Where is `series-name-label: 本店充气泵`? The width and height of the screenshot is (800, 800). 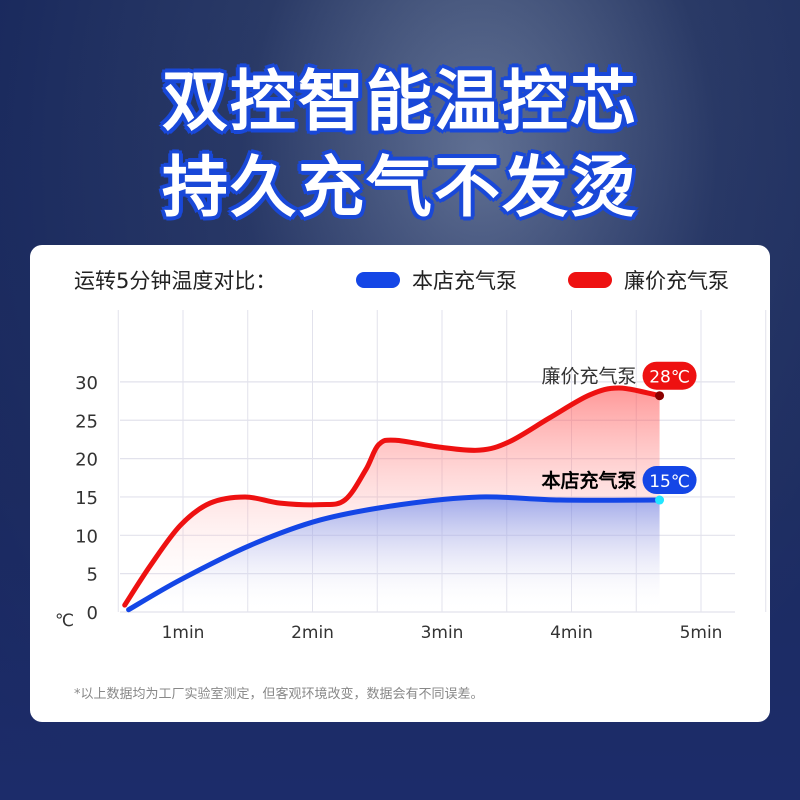
series-name-label: 本店充气泵 is located at coordinates (589, 480).